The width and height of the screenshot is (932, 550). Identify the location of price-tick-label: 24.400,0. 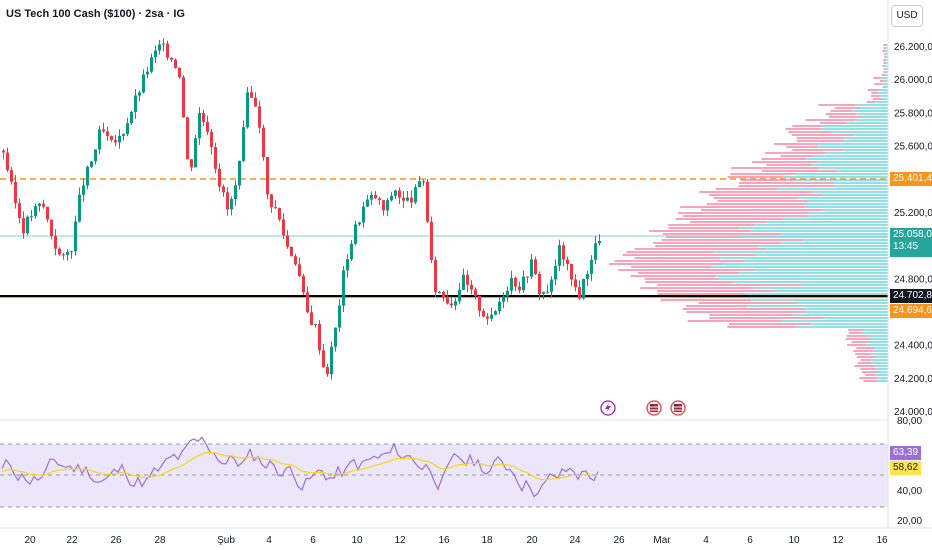
(913, 346).